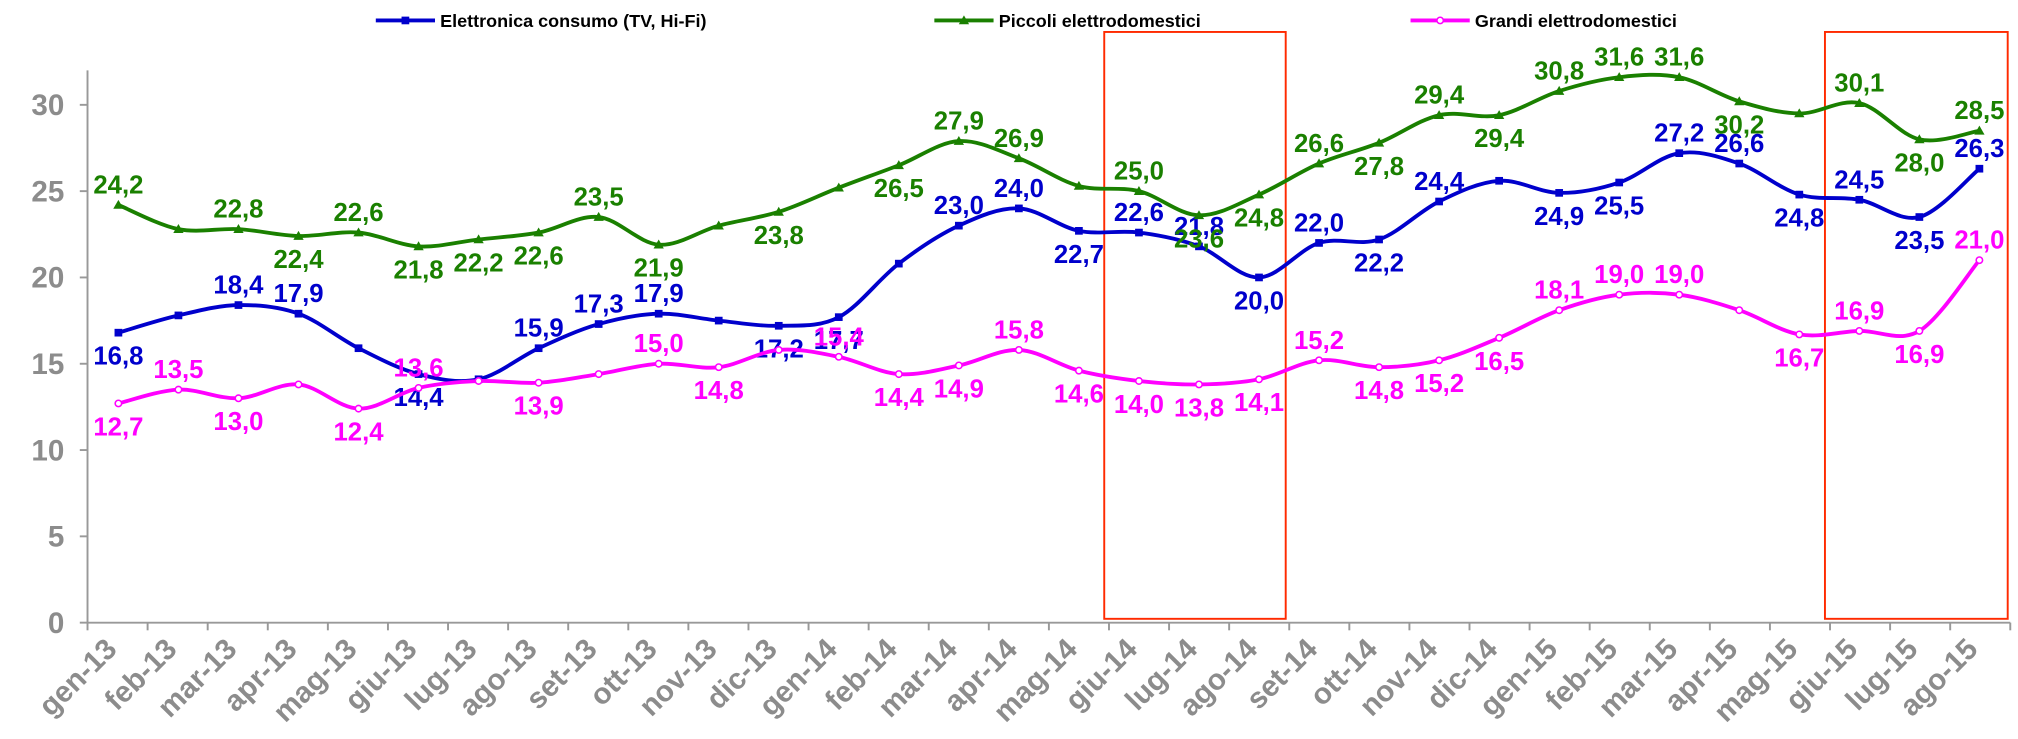 This screenshot has width=2018, height=739. I want to click on data-label: 27,2, so click(1679, 134).